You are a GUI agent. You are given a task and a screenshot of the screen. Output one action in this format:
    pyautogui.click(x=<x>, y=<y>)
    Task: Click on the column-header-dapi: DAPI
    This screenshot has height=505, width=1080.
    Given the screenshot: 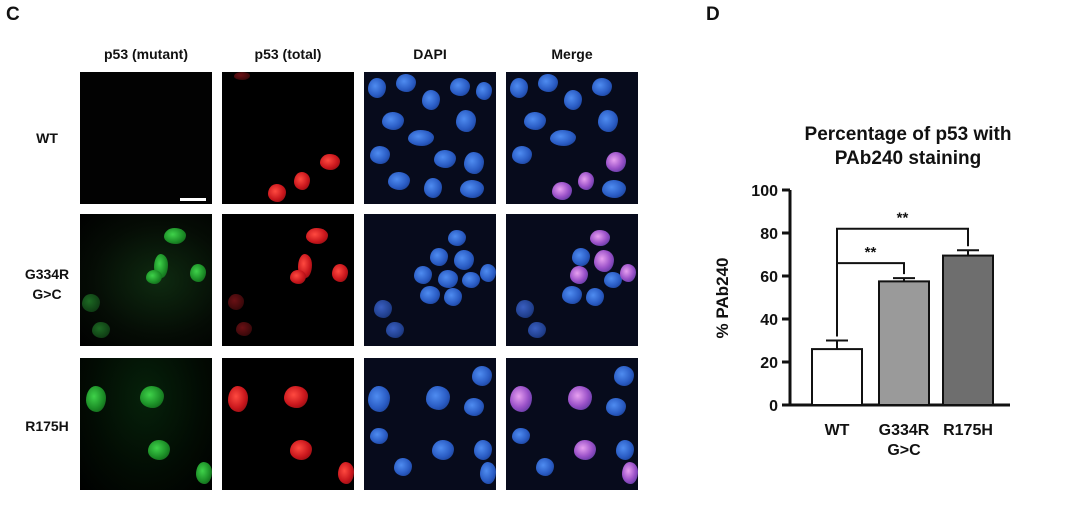 What is the action you would take?
    pyautogui.click(x=430, y=54)
    